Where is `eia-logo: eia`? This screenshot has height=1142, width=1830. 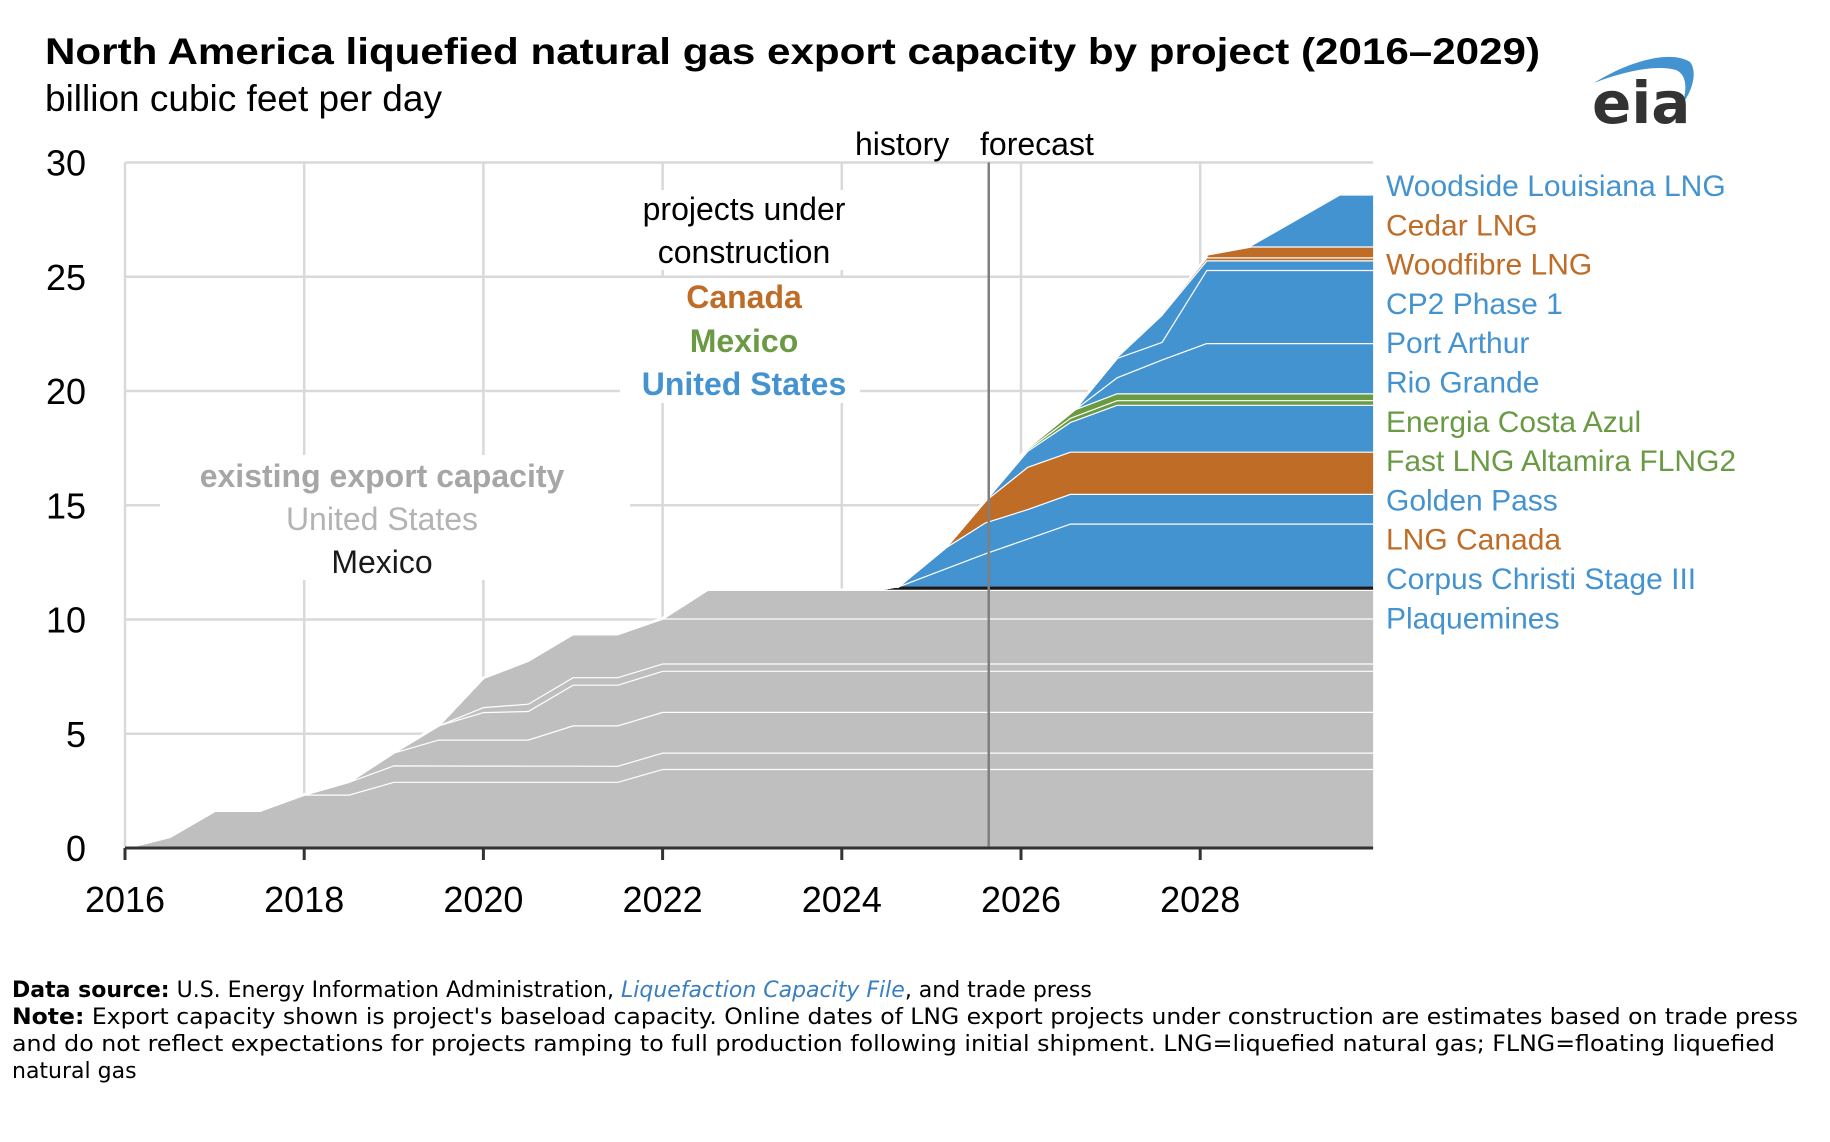
eia-logo: eia is located at coordinates (1643, 96).